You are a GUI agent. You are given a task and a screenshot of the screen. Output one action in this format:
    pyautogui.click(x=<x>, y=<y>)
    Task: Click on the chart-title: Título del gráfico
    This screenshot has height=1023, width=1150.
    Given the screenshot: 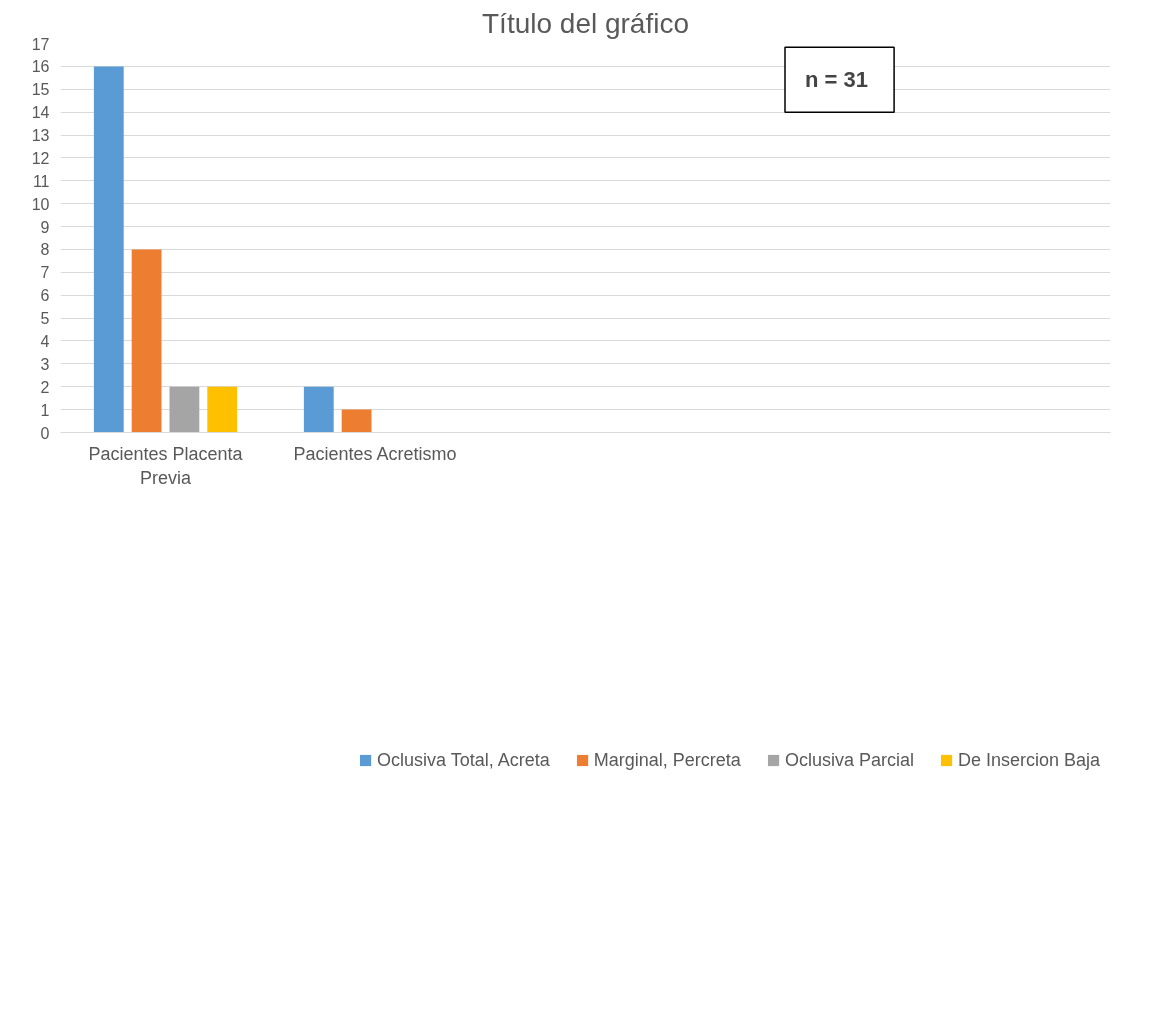 What is the action you would take?
    pyautogui.click(x=585, y=23)
    